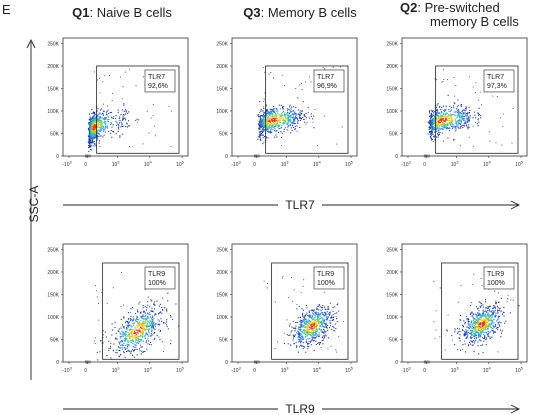 This screenshot has height=415, width=534. I want to click on data-points, so click(300, 106).